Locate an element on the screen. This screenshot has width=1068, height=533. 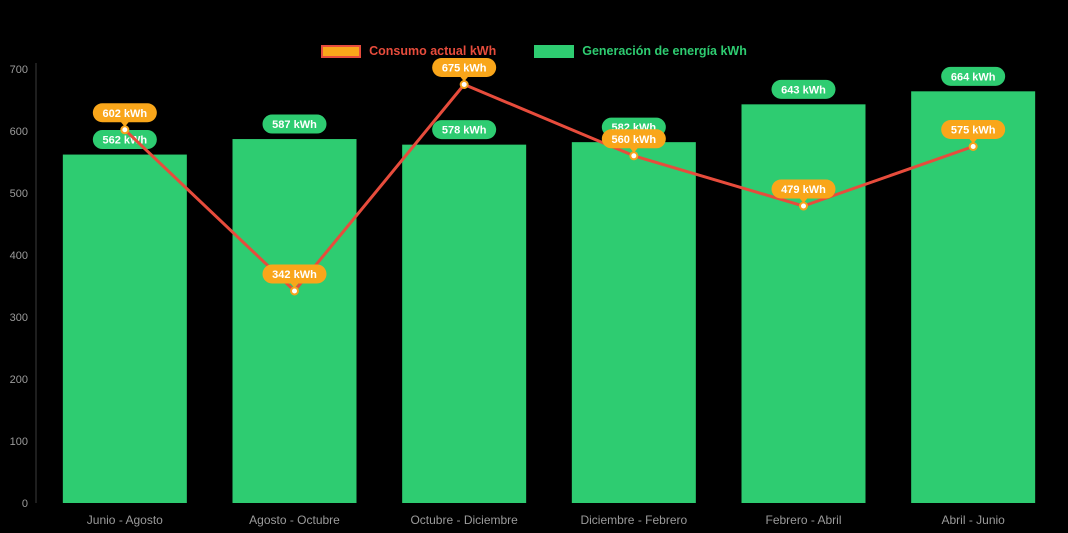
generation-value-pill-text: 587 kWh is located at coordinates (294, 125).